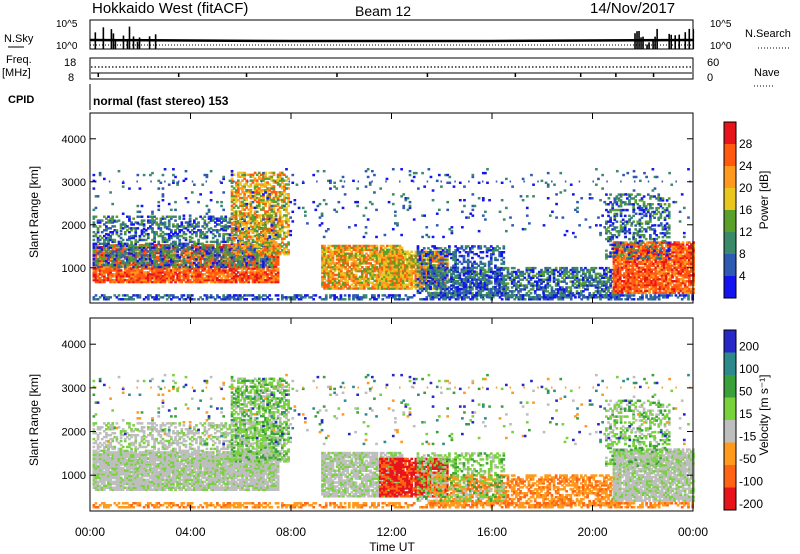 The width and height of the screenshot is (800, 554). I want to click on freq-label-2: [MHz], so click(16, 73).